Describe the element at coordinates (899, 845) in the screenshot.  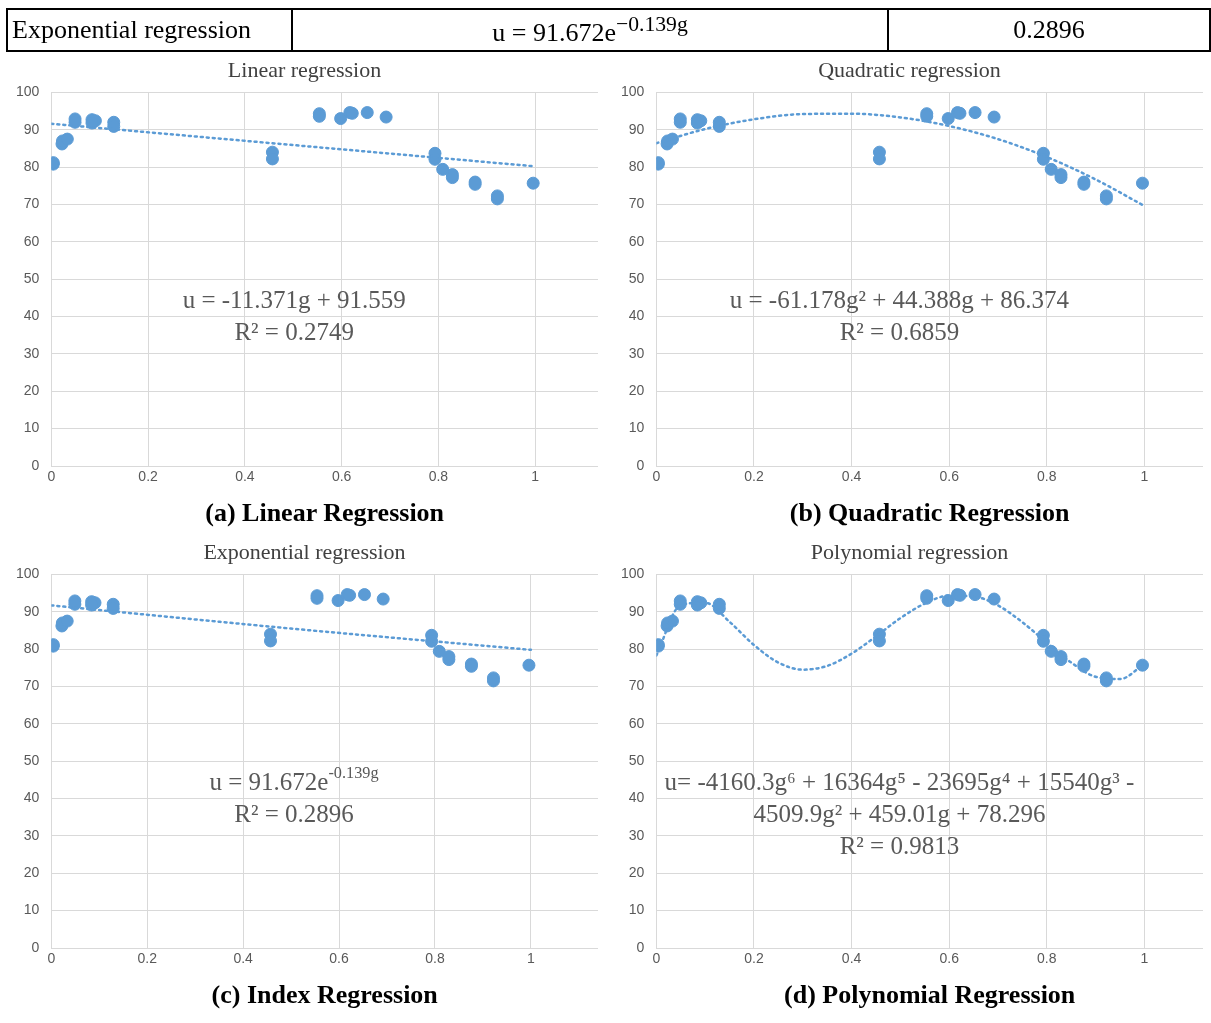
I see `annotation: R² = 0.9813` at that location.